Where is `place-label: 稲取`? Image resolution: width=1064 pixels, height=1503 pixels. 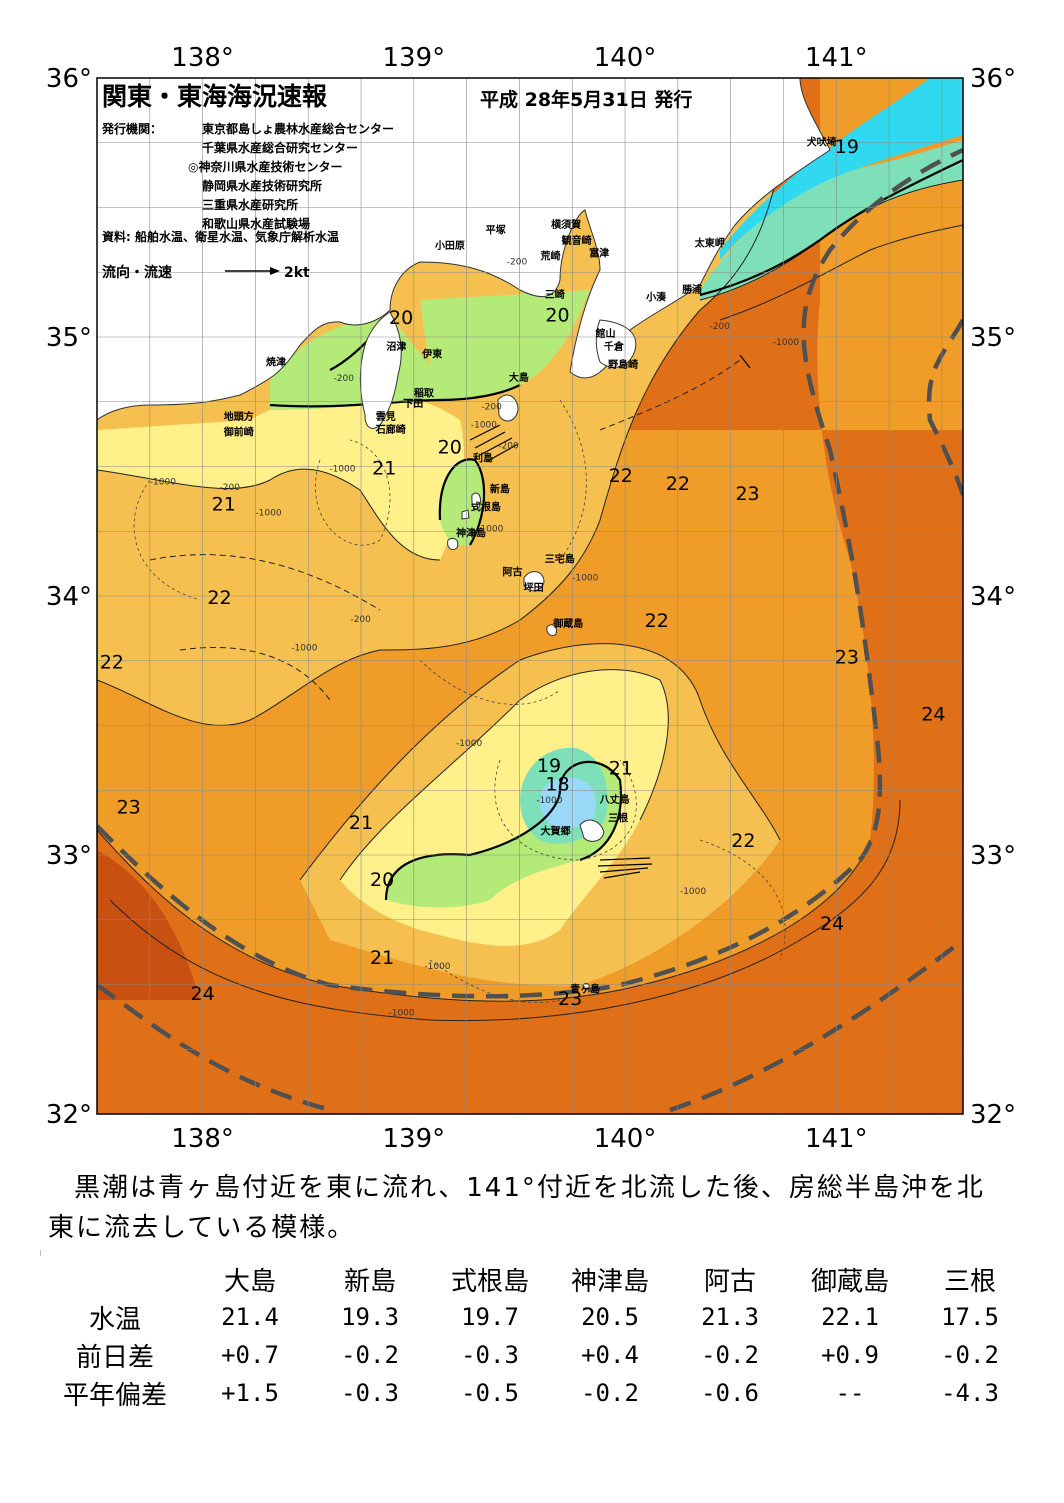
place-label: 稲取 is located at coordinates (424, 393).